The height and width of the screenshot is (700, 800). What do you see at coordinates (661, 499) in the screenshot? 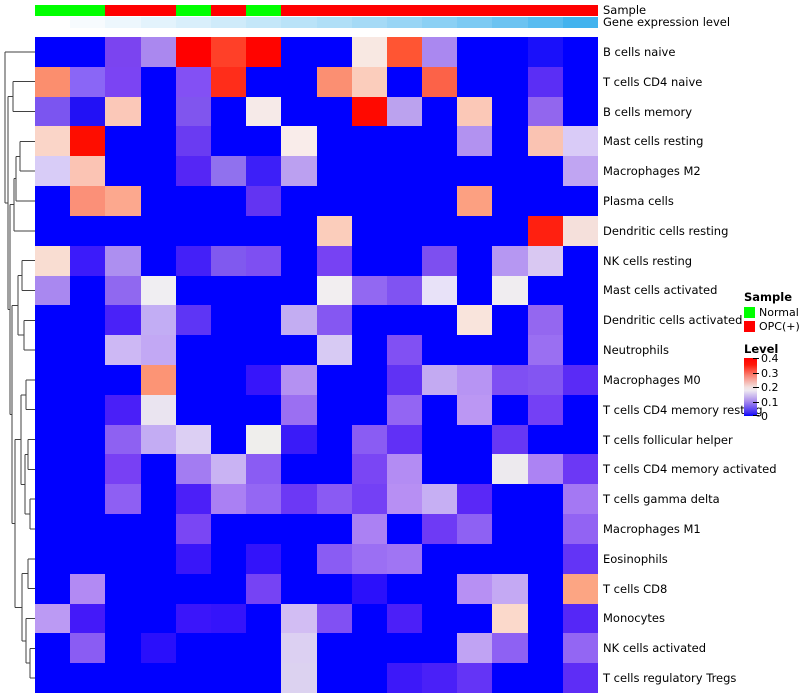
I see `row-label: T cells gamma delta` at bounding box center [661, 499].